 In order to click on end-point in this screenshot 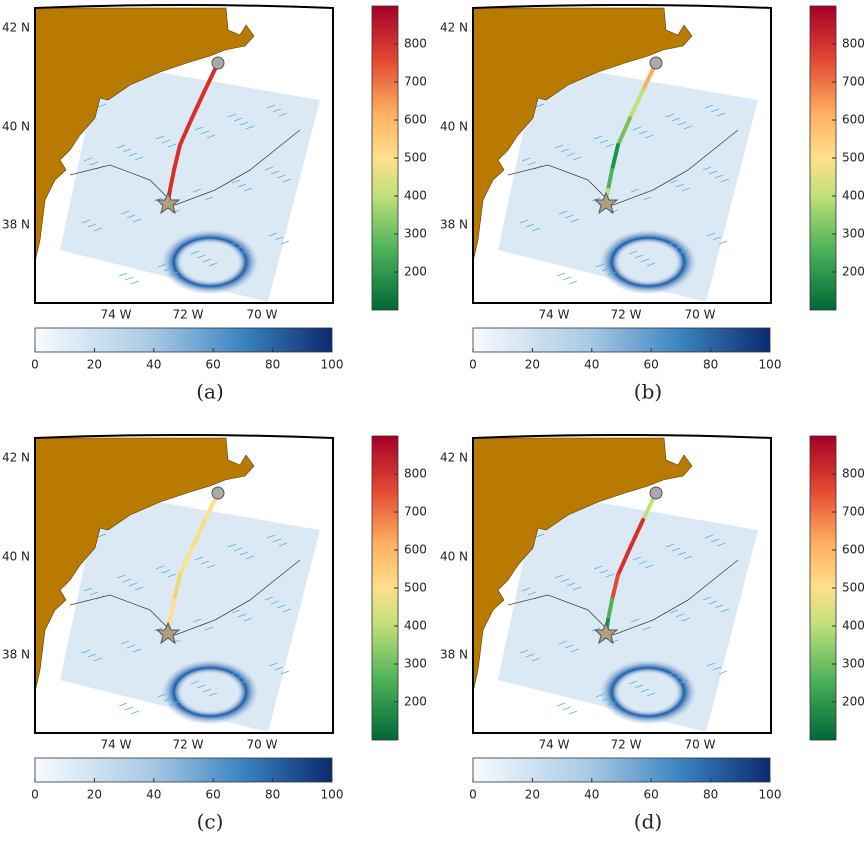, I will do `click(606, 203)`.